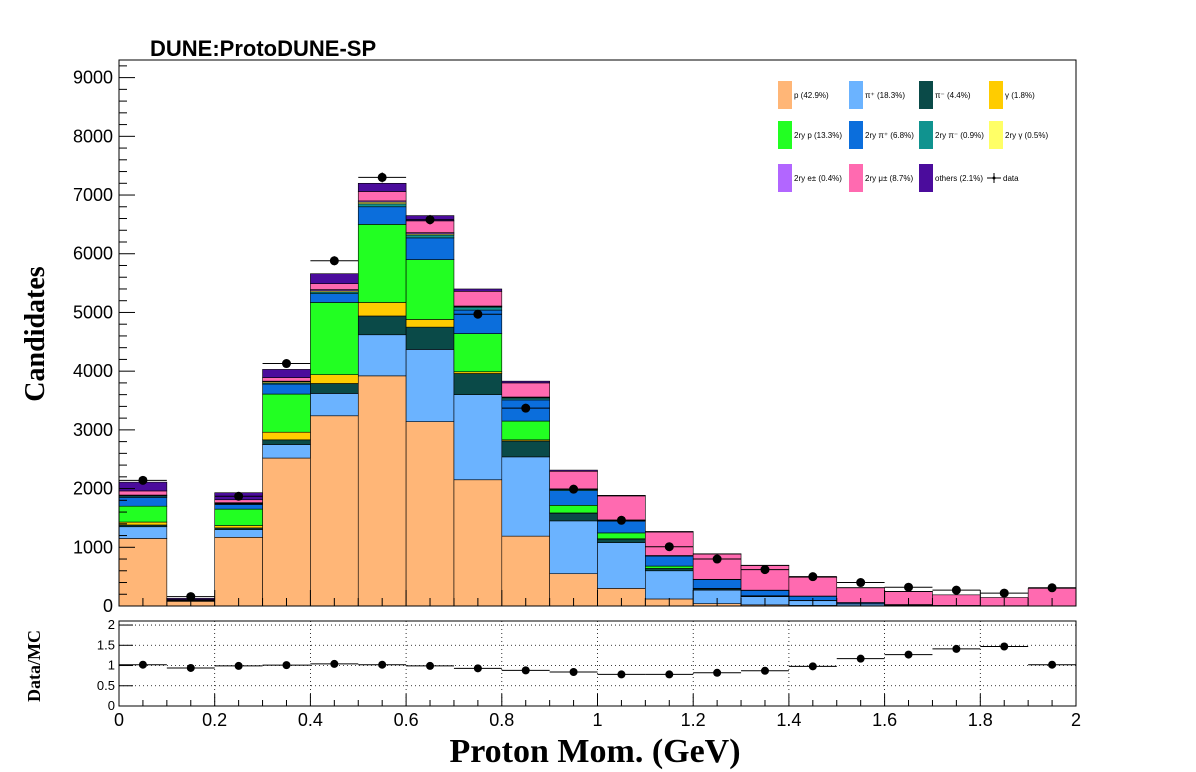 This screenshot has height=772, width=1196. What do you see at coordinates (93, 371) in the screenshot?
I see `y-tick-label-4: 4000` at bounding box center [93, 371].